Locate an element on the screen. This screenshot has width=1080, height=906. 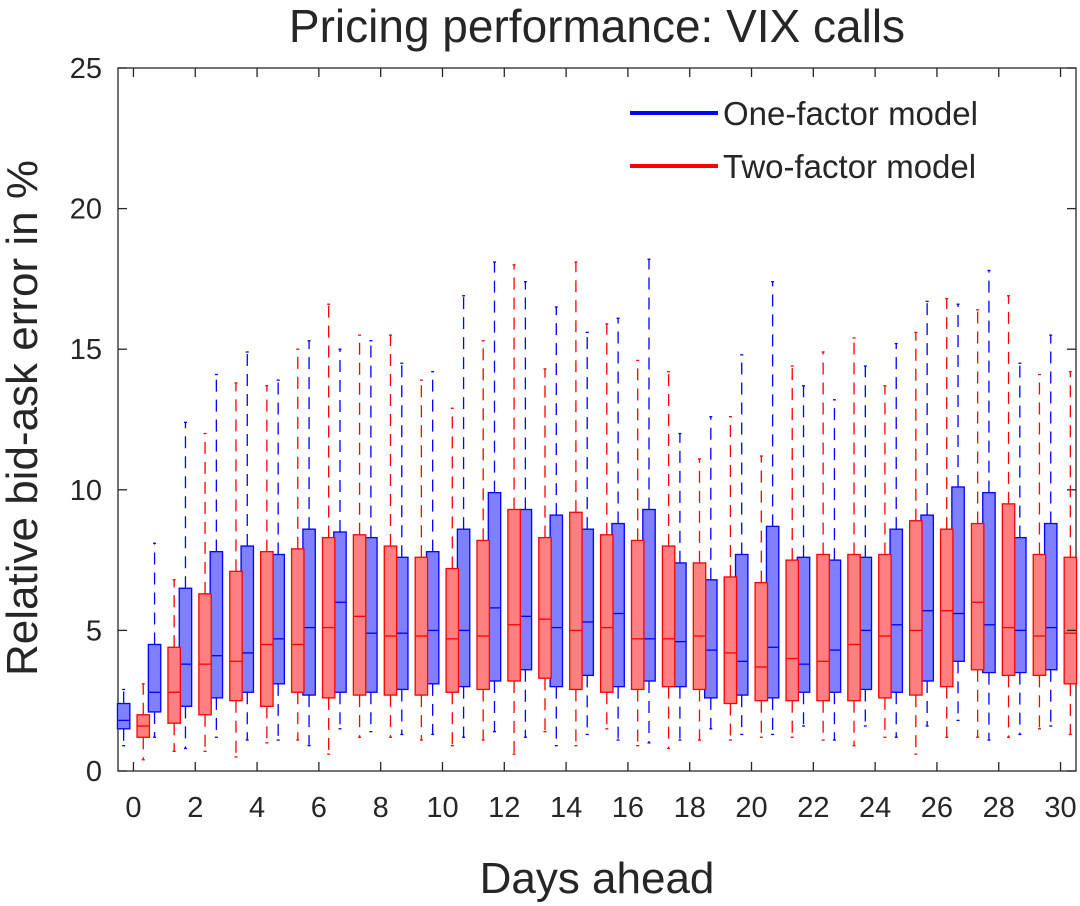
x-tick-label: 20 is located at coordinates (751, 808).